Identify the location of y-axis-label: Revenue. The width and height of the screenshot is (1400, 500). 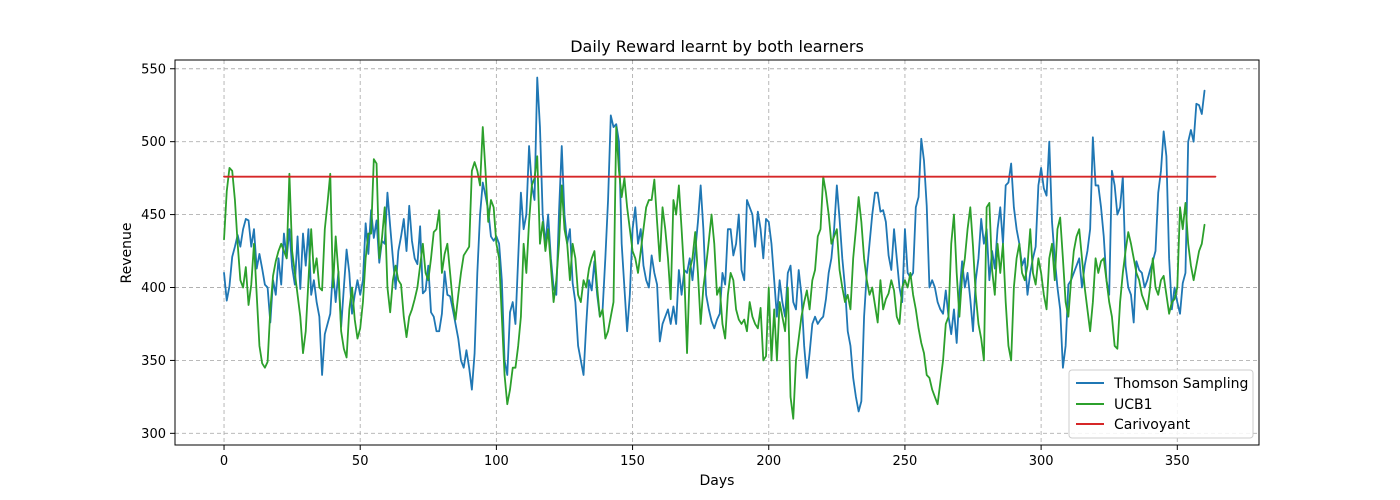
(127, 253).